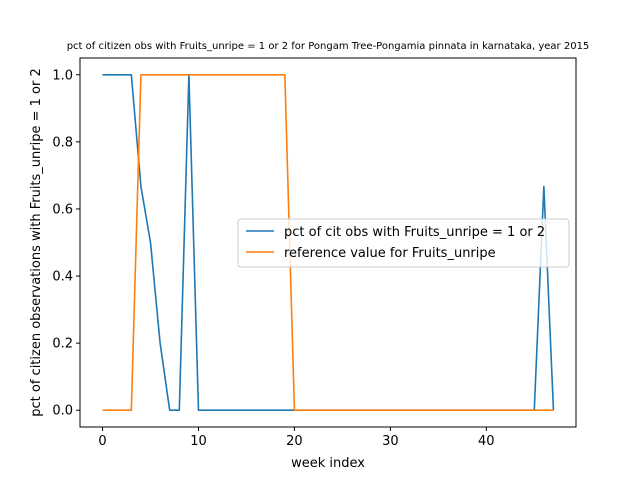 This screenshot has width=640, height=480. I want to click on legend-box, so click(403, 243).